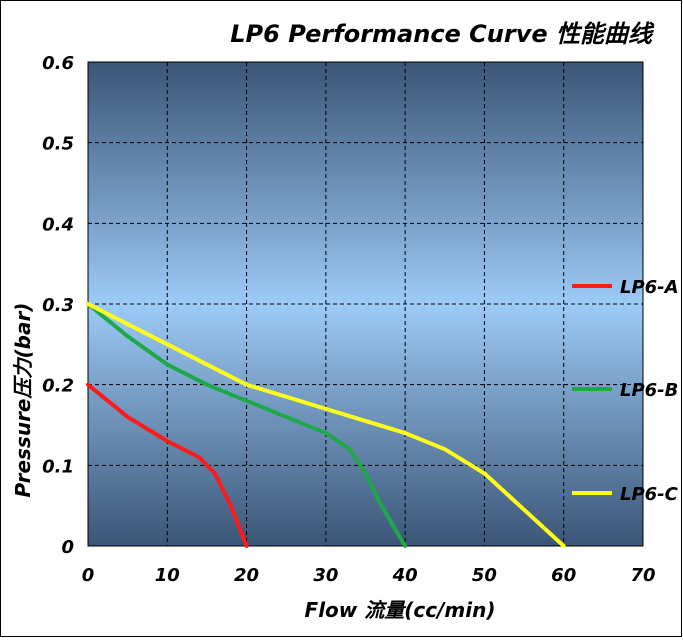  What do you see at coordinates (442, 34) in the screenshot?
I see `chart-title: LP6 Performance Curve 性能曲线` at bounding box center [442, 34].